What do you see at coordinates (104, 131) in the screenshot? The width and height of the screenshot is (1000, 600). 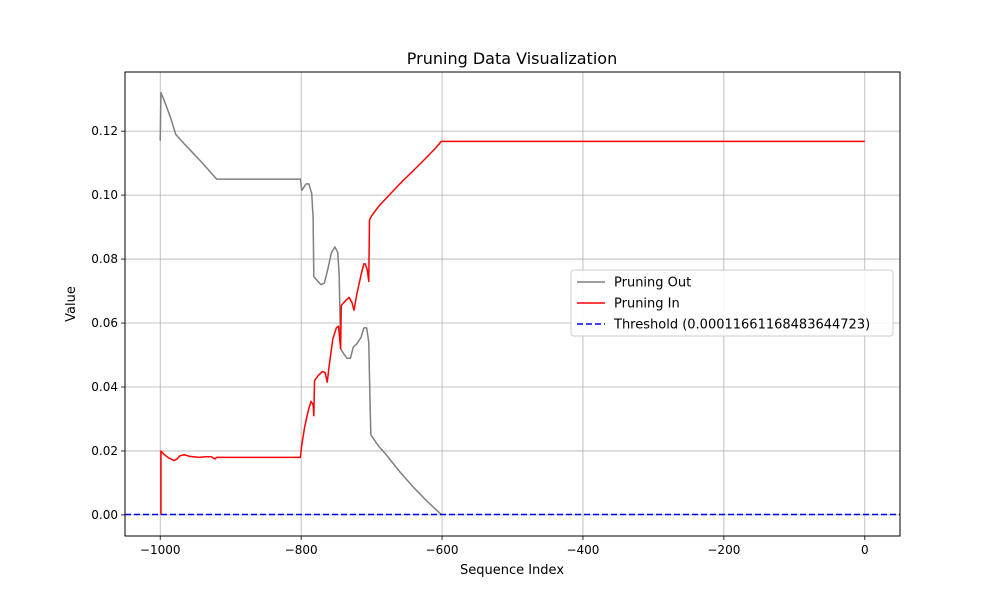 I see `y-tick-label: 0.12` at bounding box center [104, 131].